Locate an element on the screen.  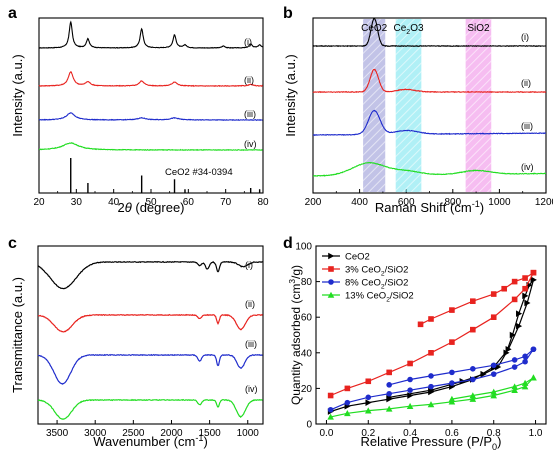
x-tick-label: 1500 is located at coordinates (209, 433).